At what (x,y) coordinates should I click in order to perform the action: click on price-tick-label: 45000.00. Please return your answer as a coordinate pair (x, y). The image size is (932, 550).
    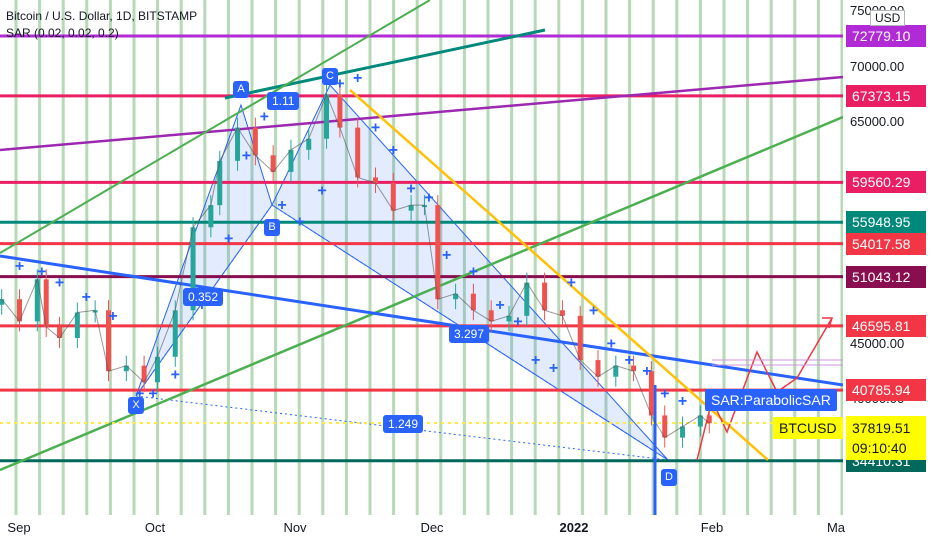
    Looking at the image, I should click on (877, 343).